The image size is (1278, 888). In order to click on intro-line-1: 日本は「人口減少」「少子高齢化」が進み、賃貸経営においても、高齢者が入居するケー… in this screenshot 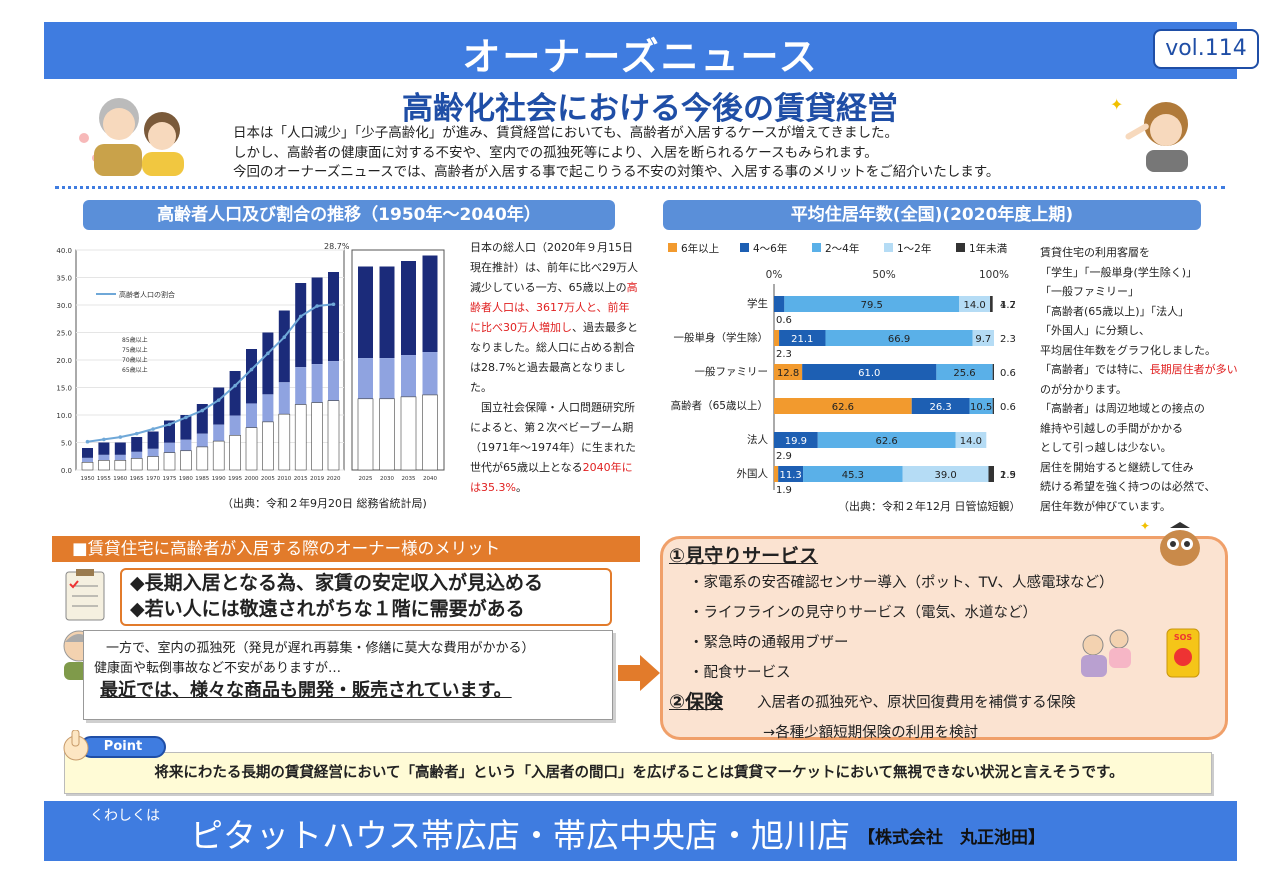, I will do `click(566, 133)`.